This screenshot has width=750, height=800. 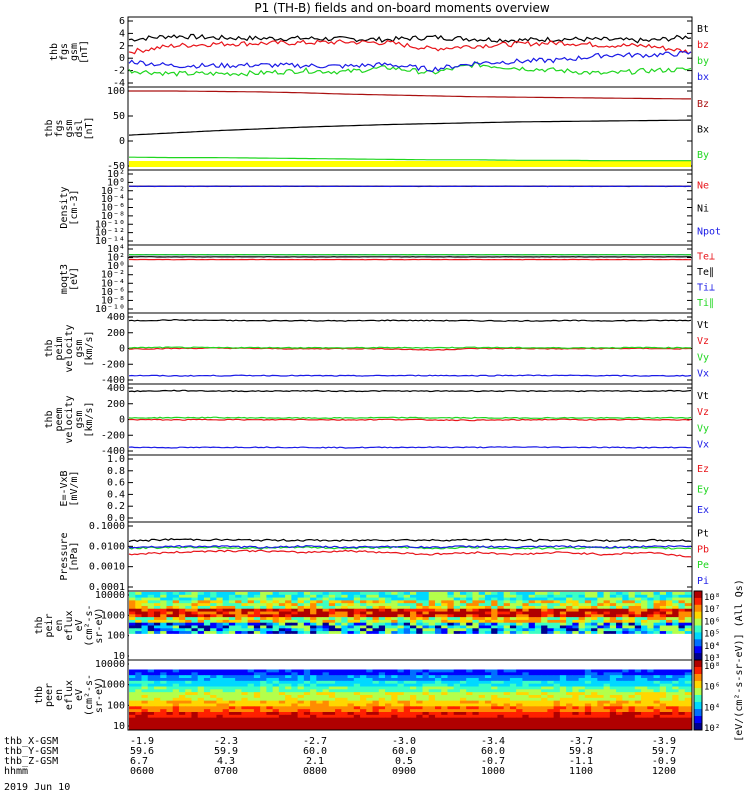 I want to click on y-tick-label: 10⁻², so click(x=113, y=191).